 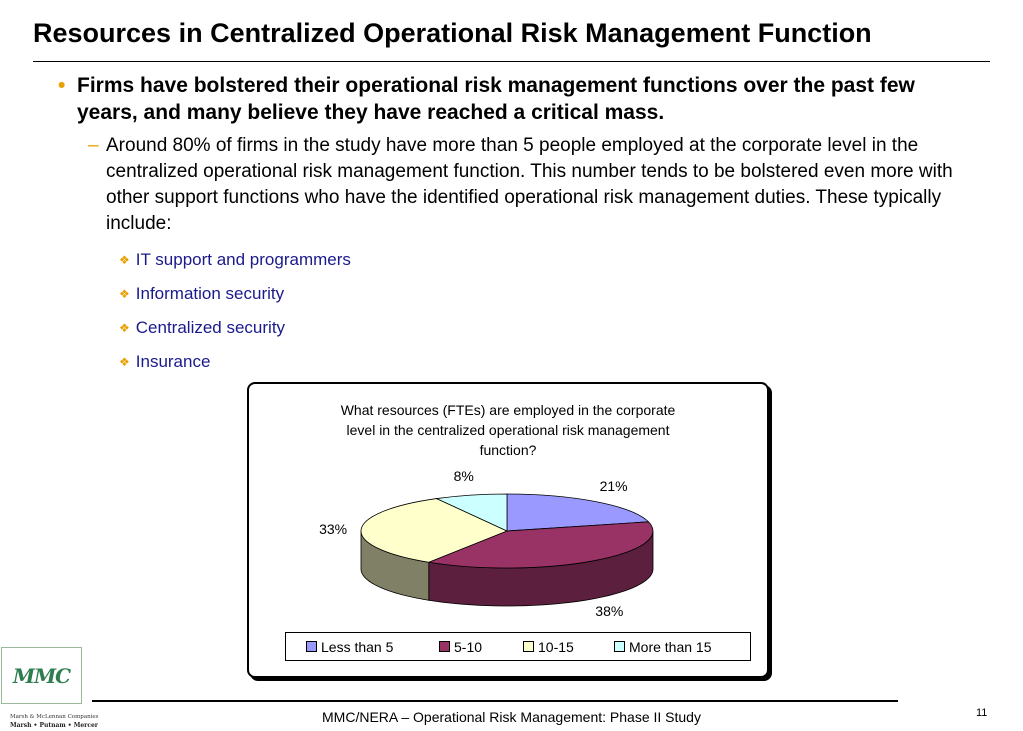 I want to click on logo-subsidiaries: Marsh • Putnam • Mercer, so click(x=54, y=725).